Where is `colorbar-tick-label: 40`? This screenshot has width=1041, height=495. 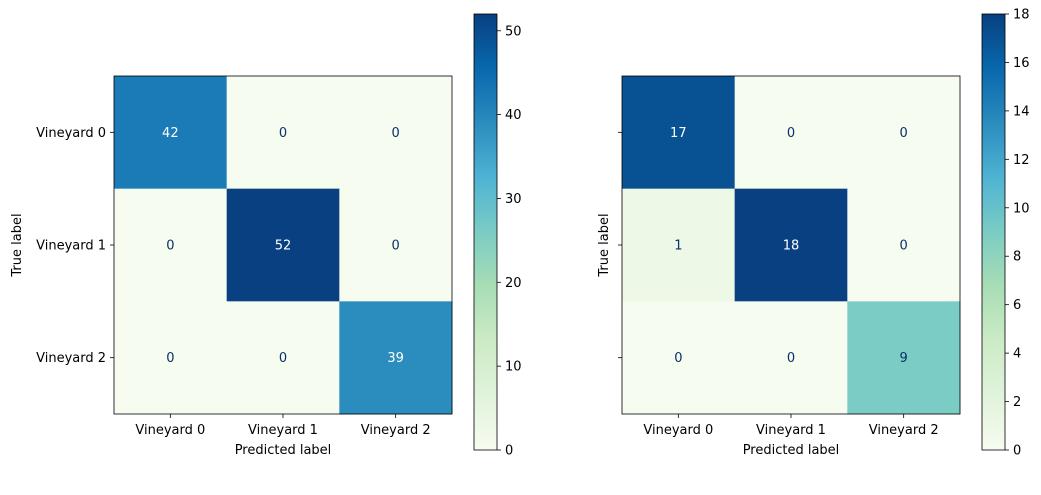 colorbar-tick-label: 40 is located at coordinates (513, 115).